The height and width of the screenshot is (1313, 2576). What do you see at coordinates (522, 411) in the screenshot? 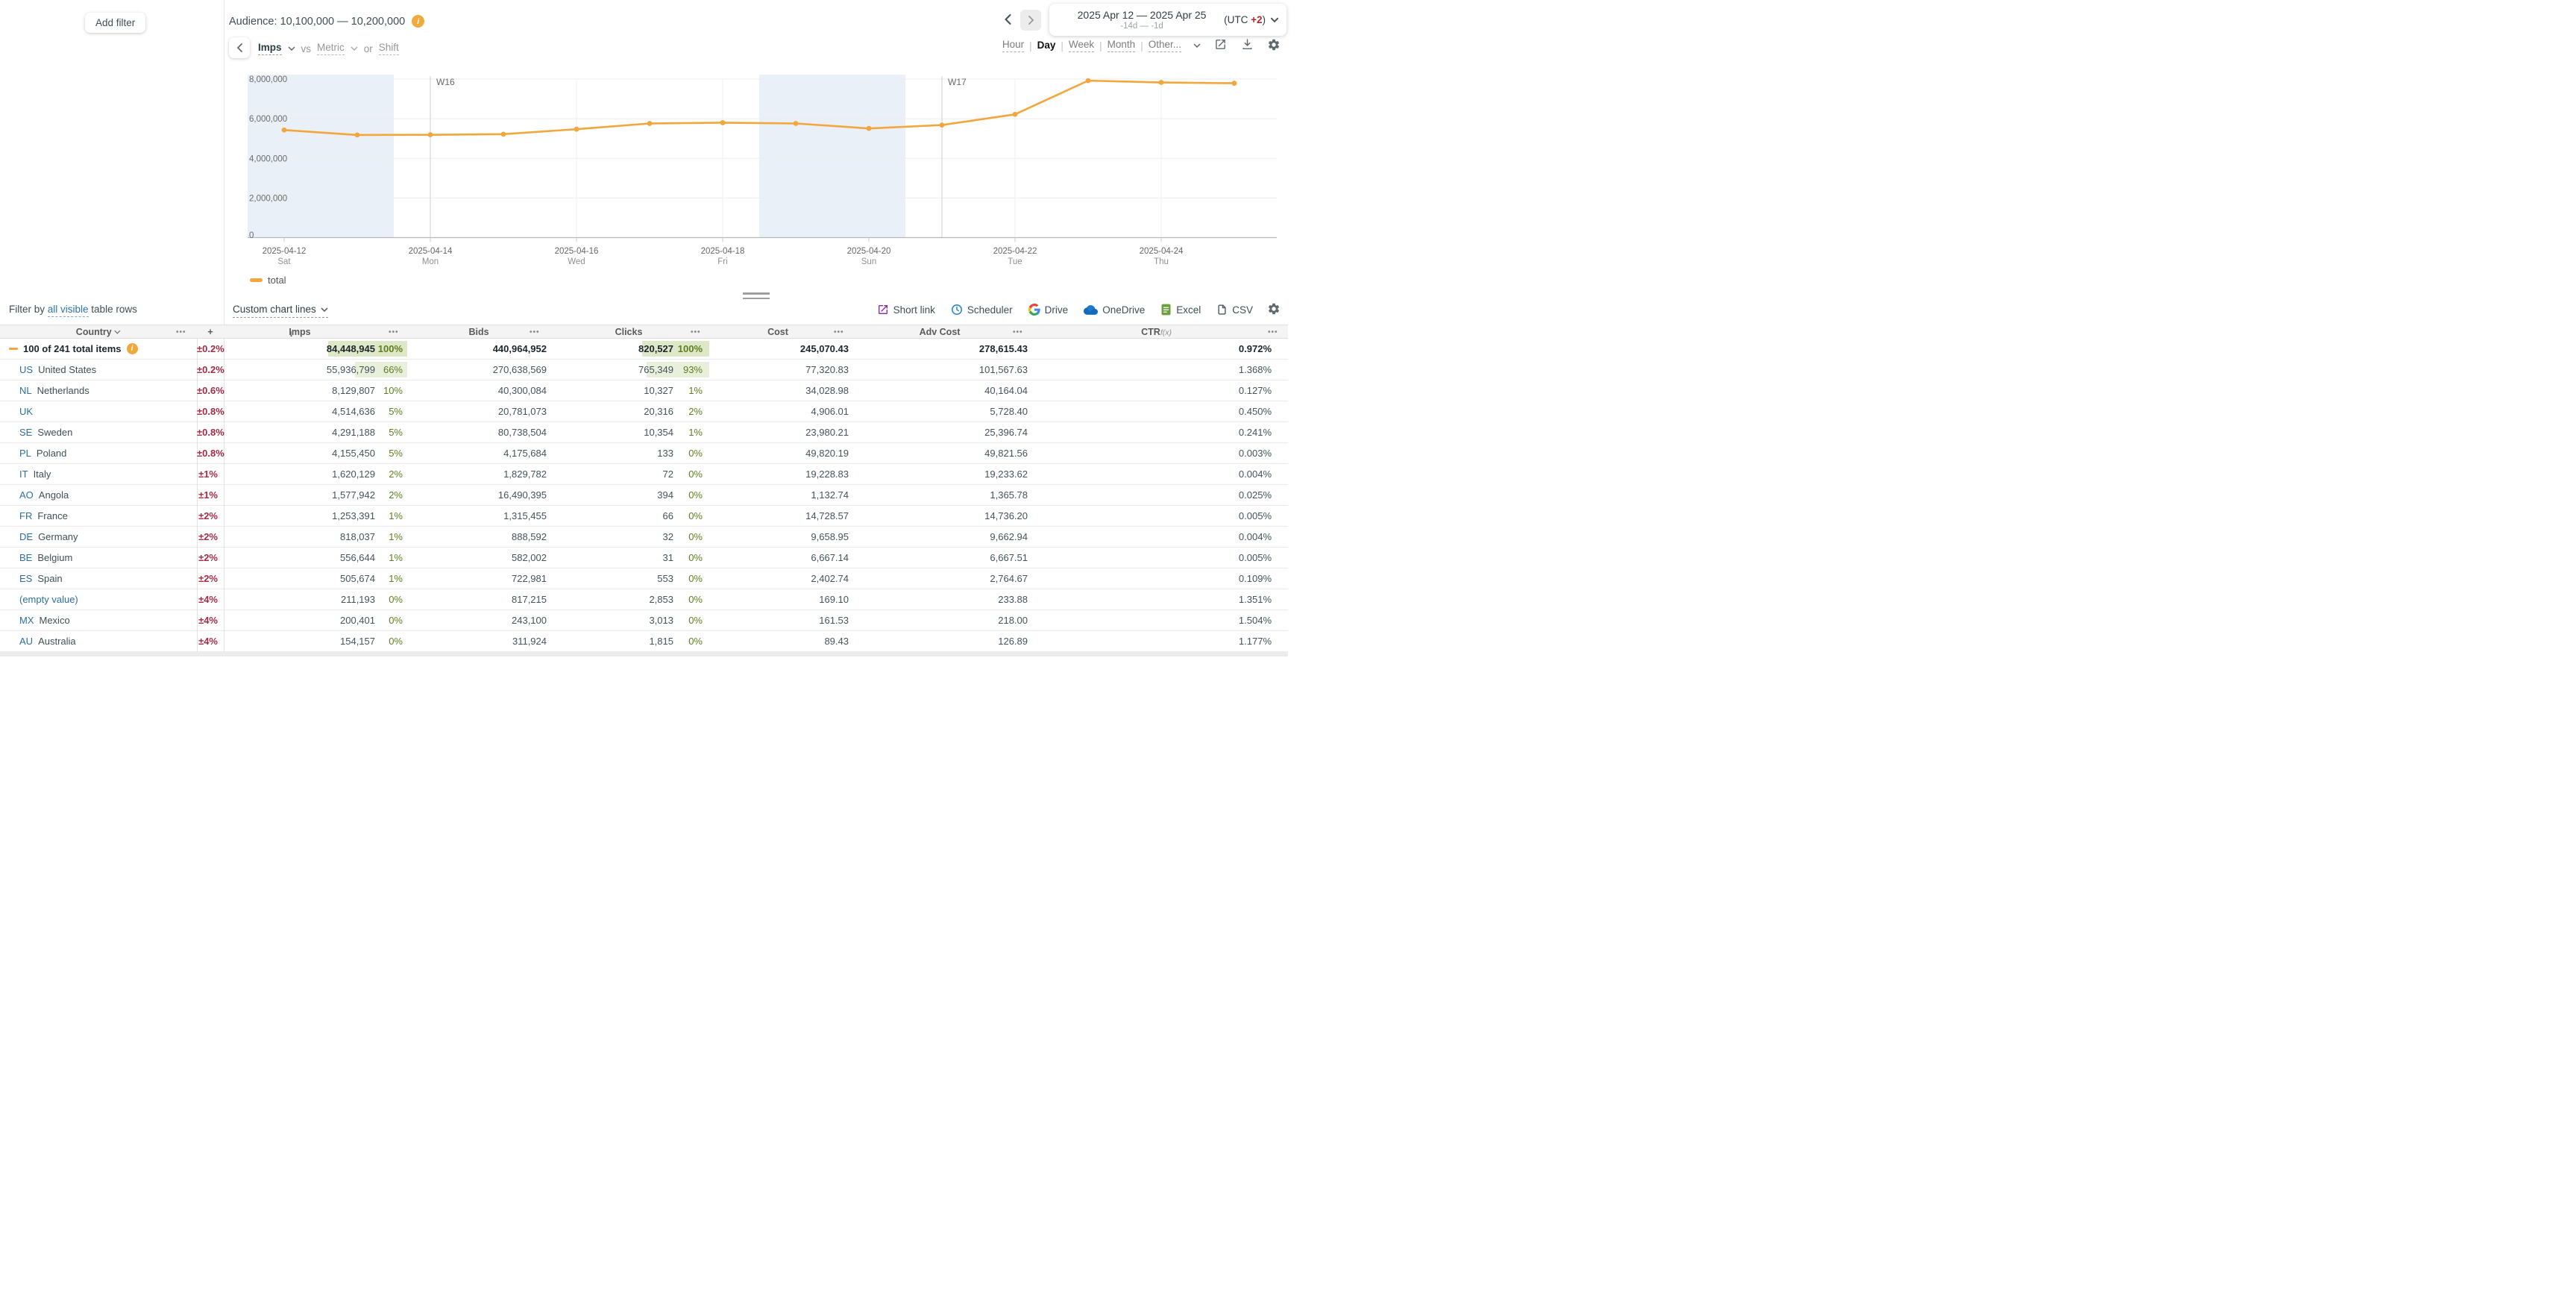
I see `cell-bids: 20,781,073` at bounding box center [522, 411].